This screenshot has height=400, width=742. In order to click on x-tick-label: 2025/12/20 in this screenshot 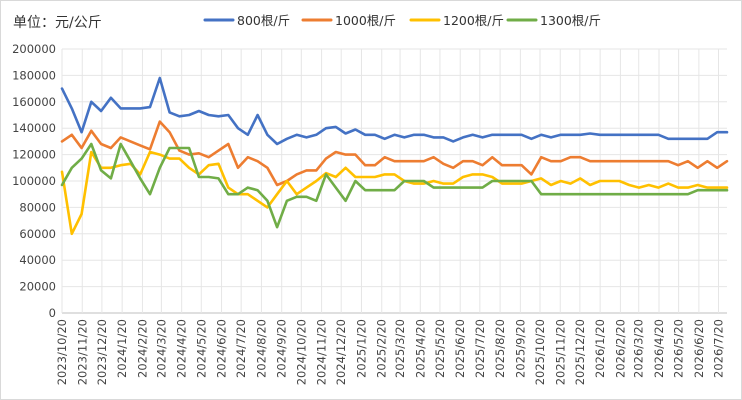, I will do `click(580, 352)`.